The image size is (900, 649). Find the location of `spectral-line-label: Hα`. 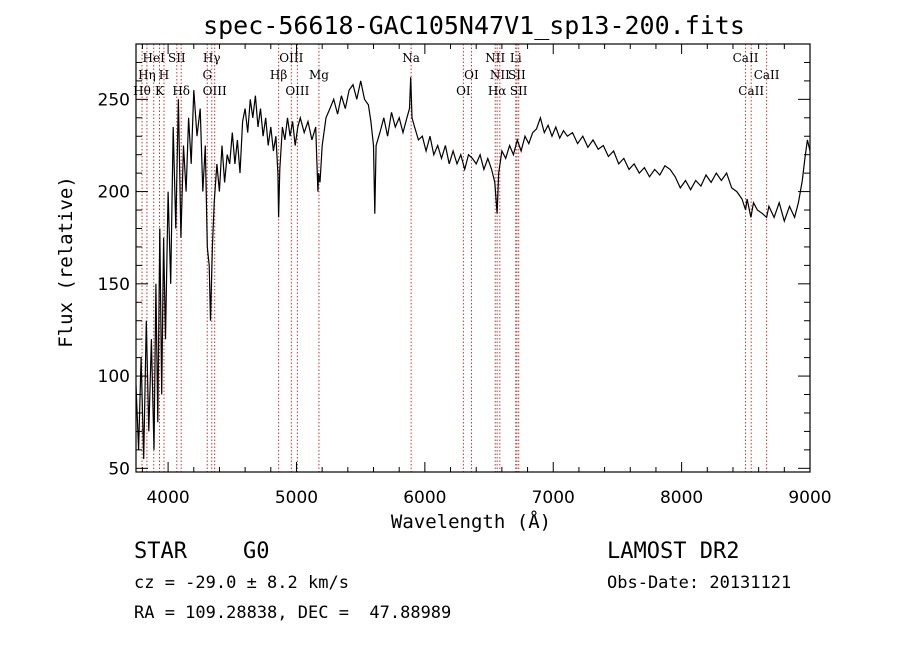

spectral-line-label: Hα is located at coordinates (497, 91).